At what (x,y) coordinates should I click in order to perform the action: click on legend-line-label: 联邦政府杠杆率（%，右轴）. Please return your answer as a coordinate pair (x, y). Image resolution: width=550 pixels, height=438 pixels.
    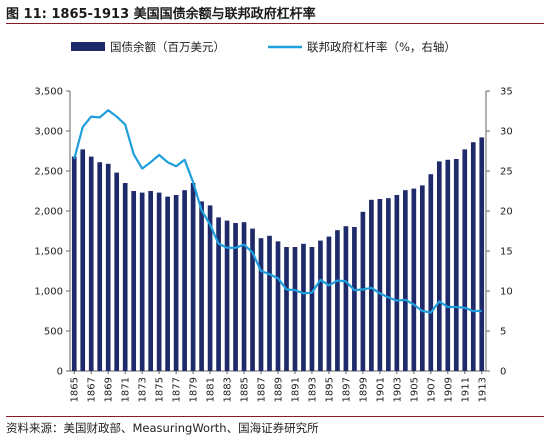
    Looking at the image, I should click on (381, 47).